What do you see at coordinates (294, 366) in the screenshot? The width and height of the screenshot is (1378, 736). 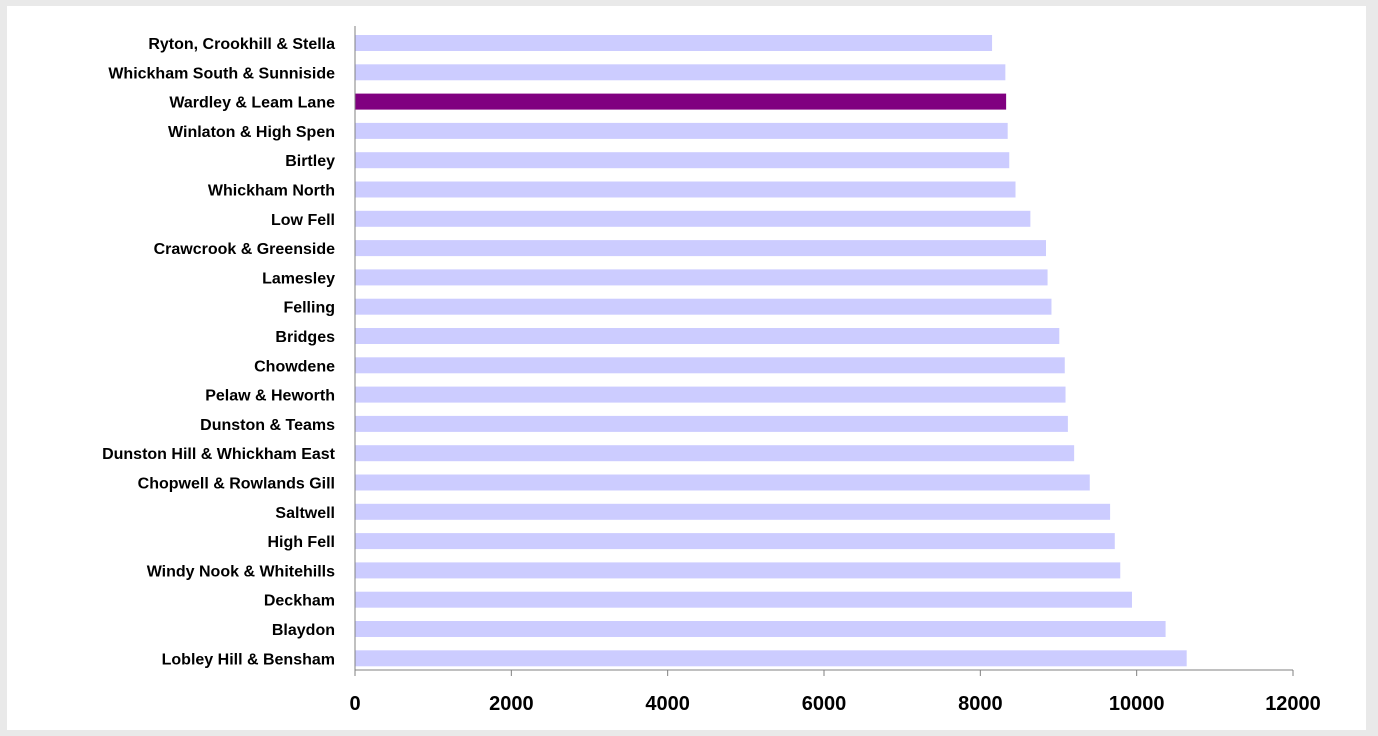 I see `category-label: Chowdene` at bounding box center [294, 366].